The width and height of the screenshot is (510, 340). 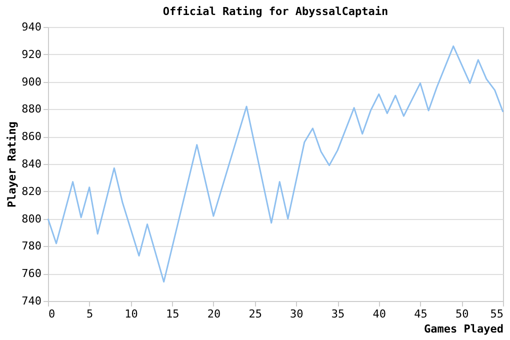 I want to click on x-tick-label: 40, so click(x=379, y=314).